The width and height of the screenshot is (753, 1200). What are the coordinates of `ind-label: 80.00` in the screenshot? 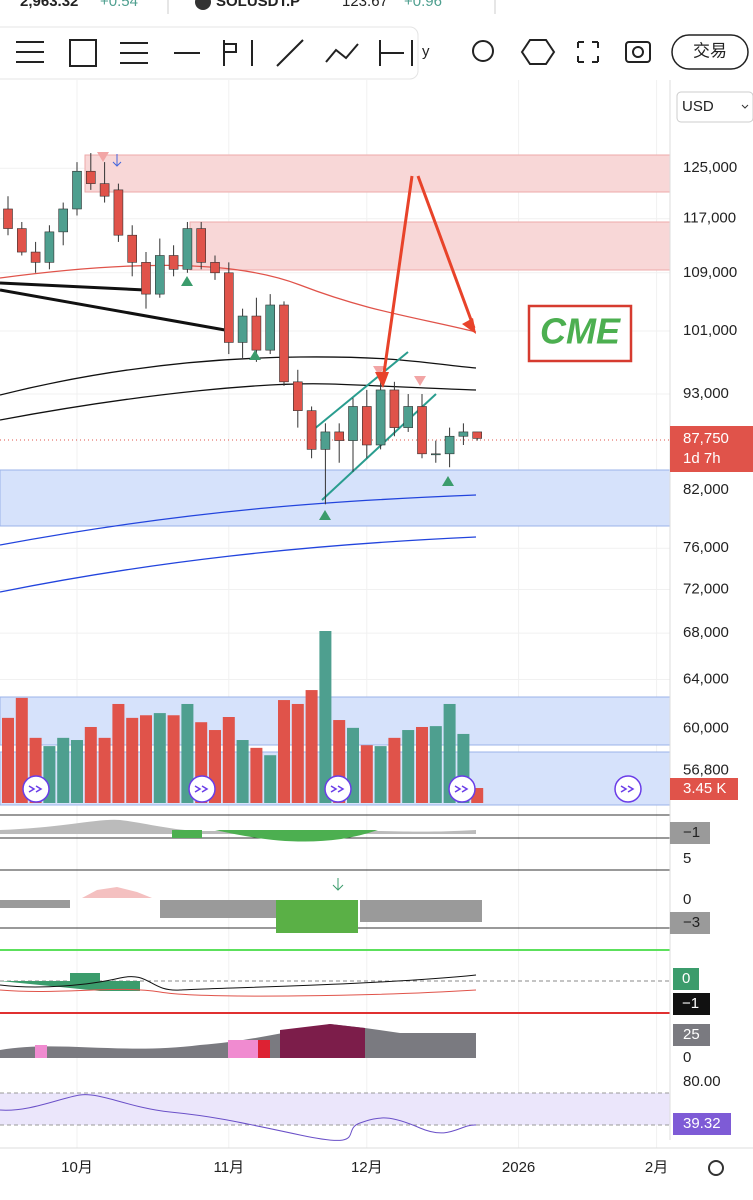 It's located at (702, 1081).